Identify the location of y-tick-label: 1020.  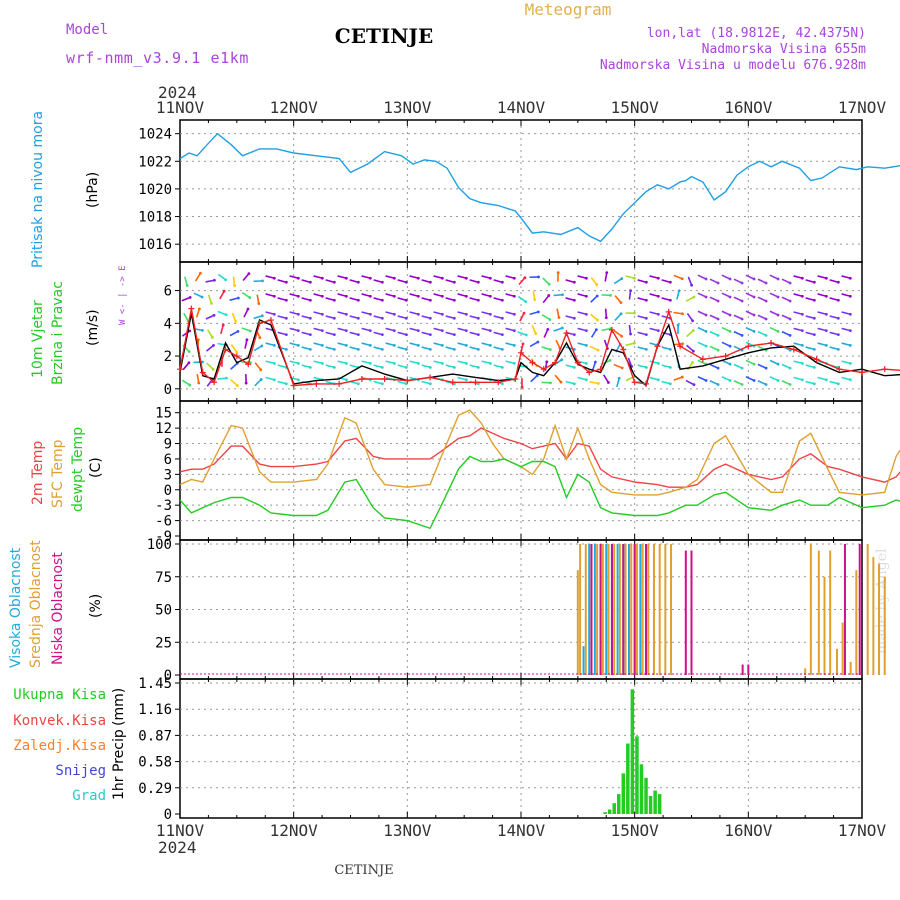
(155, 190).